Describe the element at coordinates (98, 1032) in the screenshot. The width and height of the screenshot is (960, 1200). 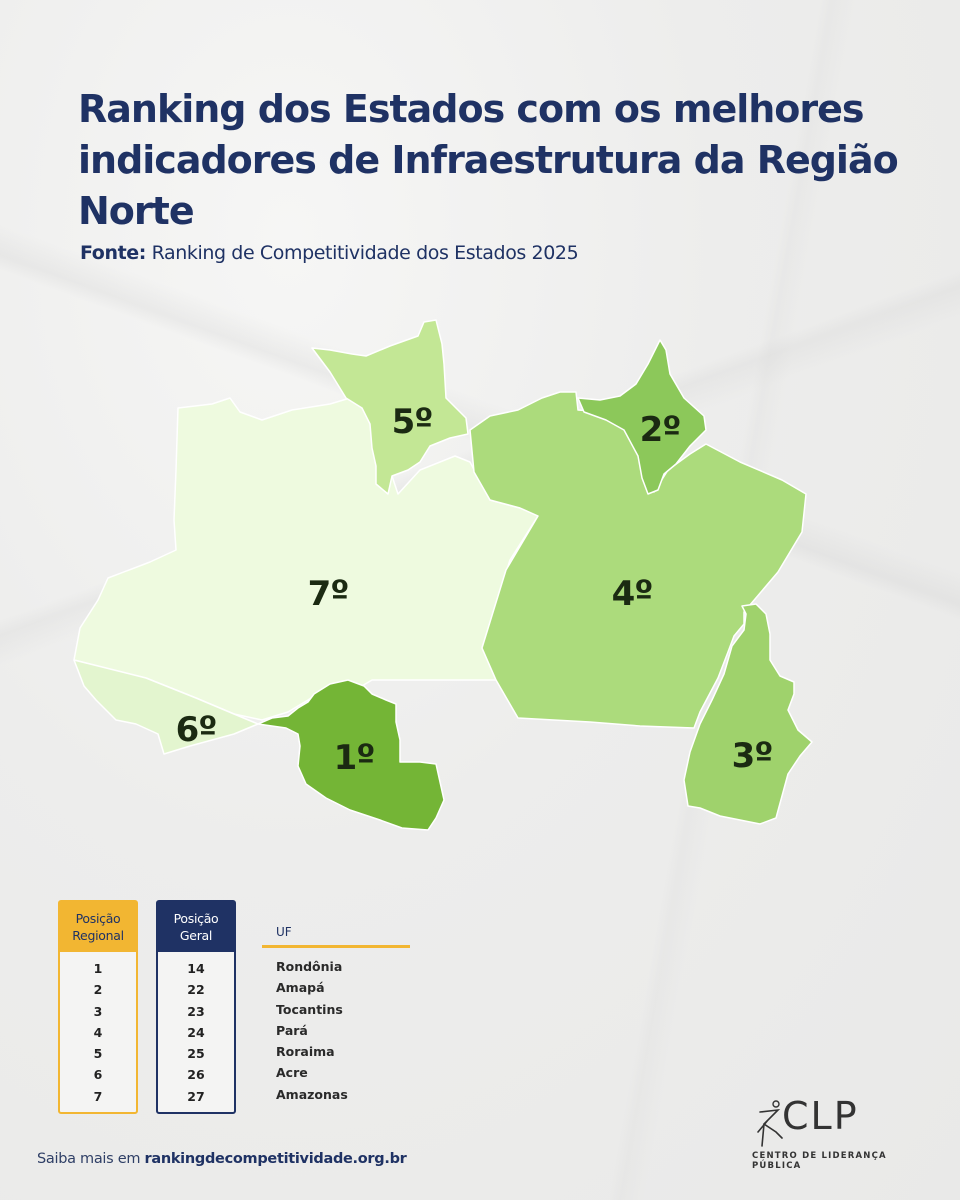
I see `regional-cell: 4` at that location.